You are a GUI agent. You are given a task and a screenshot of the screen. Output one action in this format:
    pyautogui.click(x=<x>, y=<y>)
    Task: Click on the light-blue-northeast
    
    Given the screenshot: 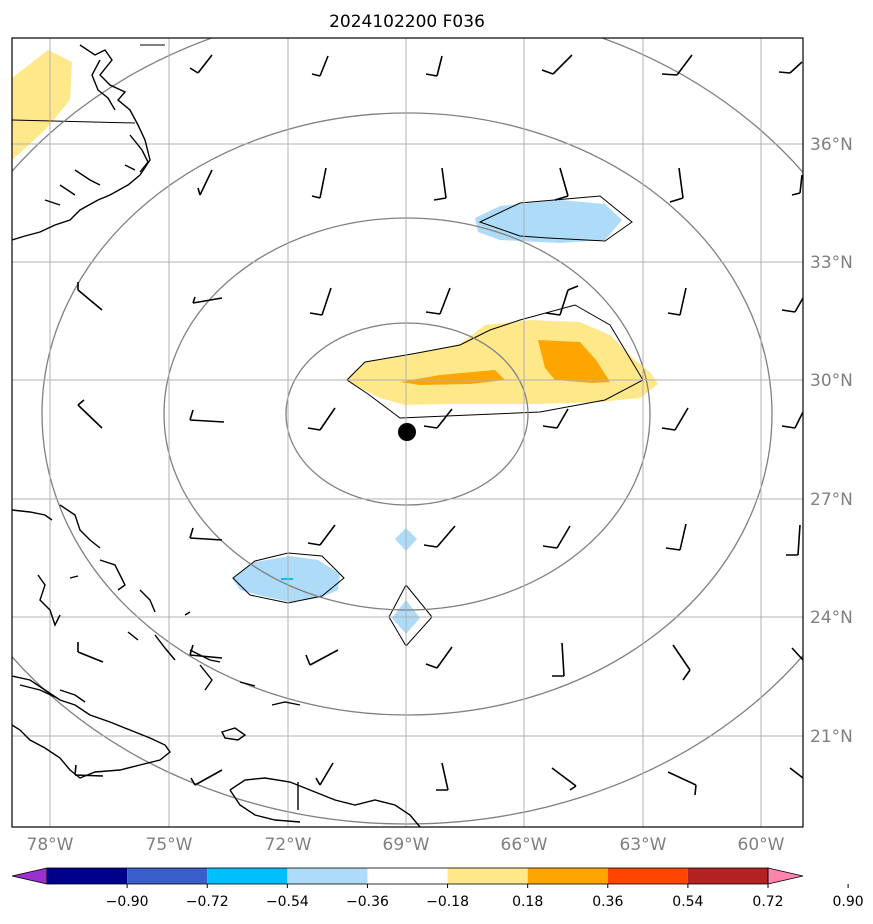 What is the action you would take?
    pyautogui.click(x=548, y=221)
    